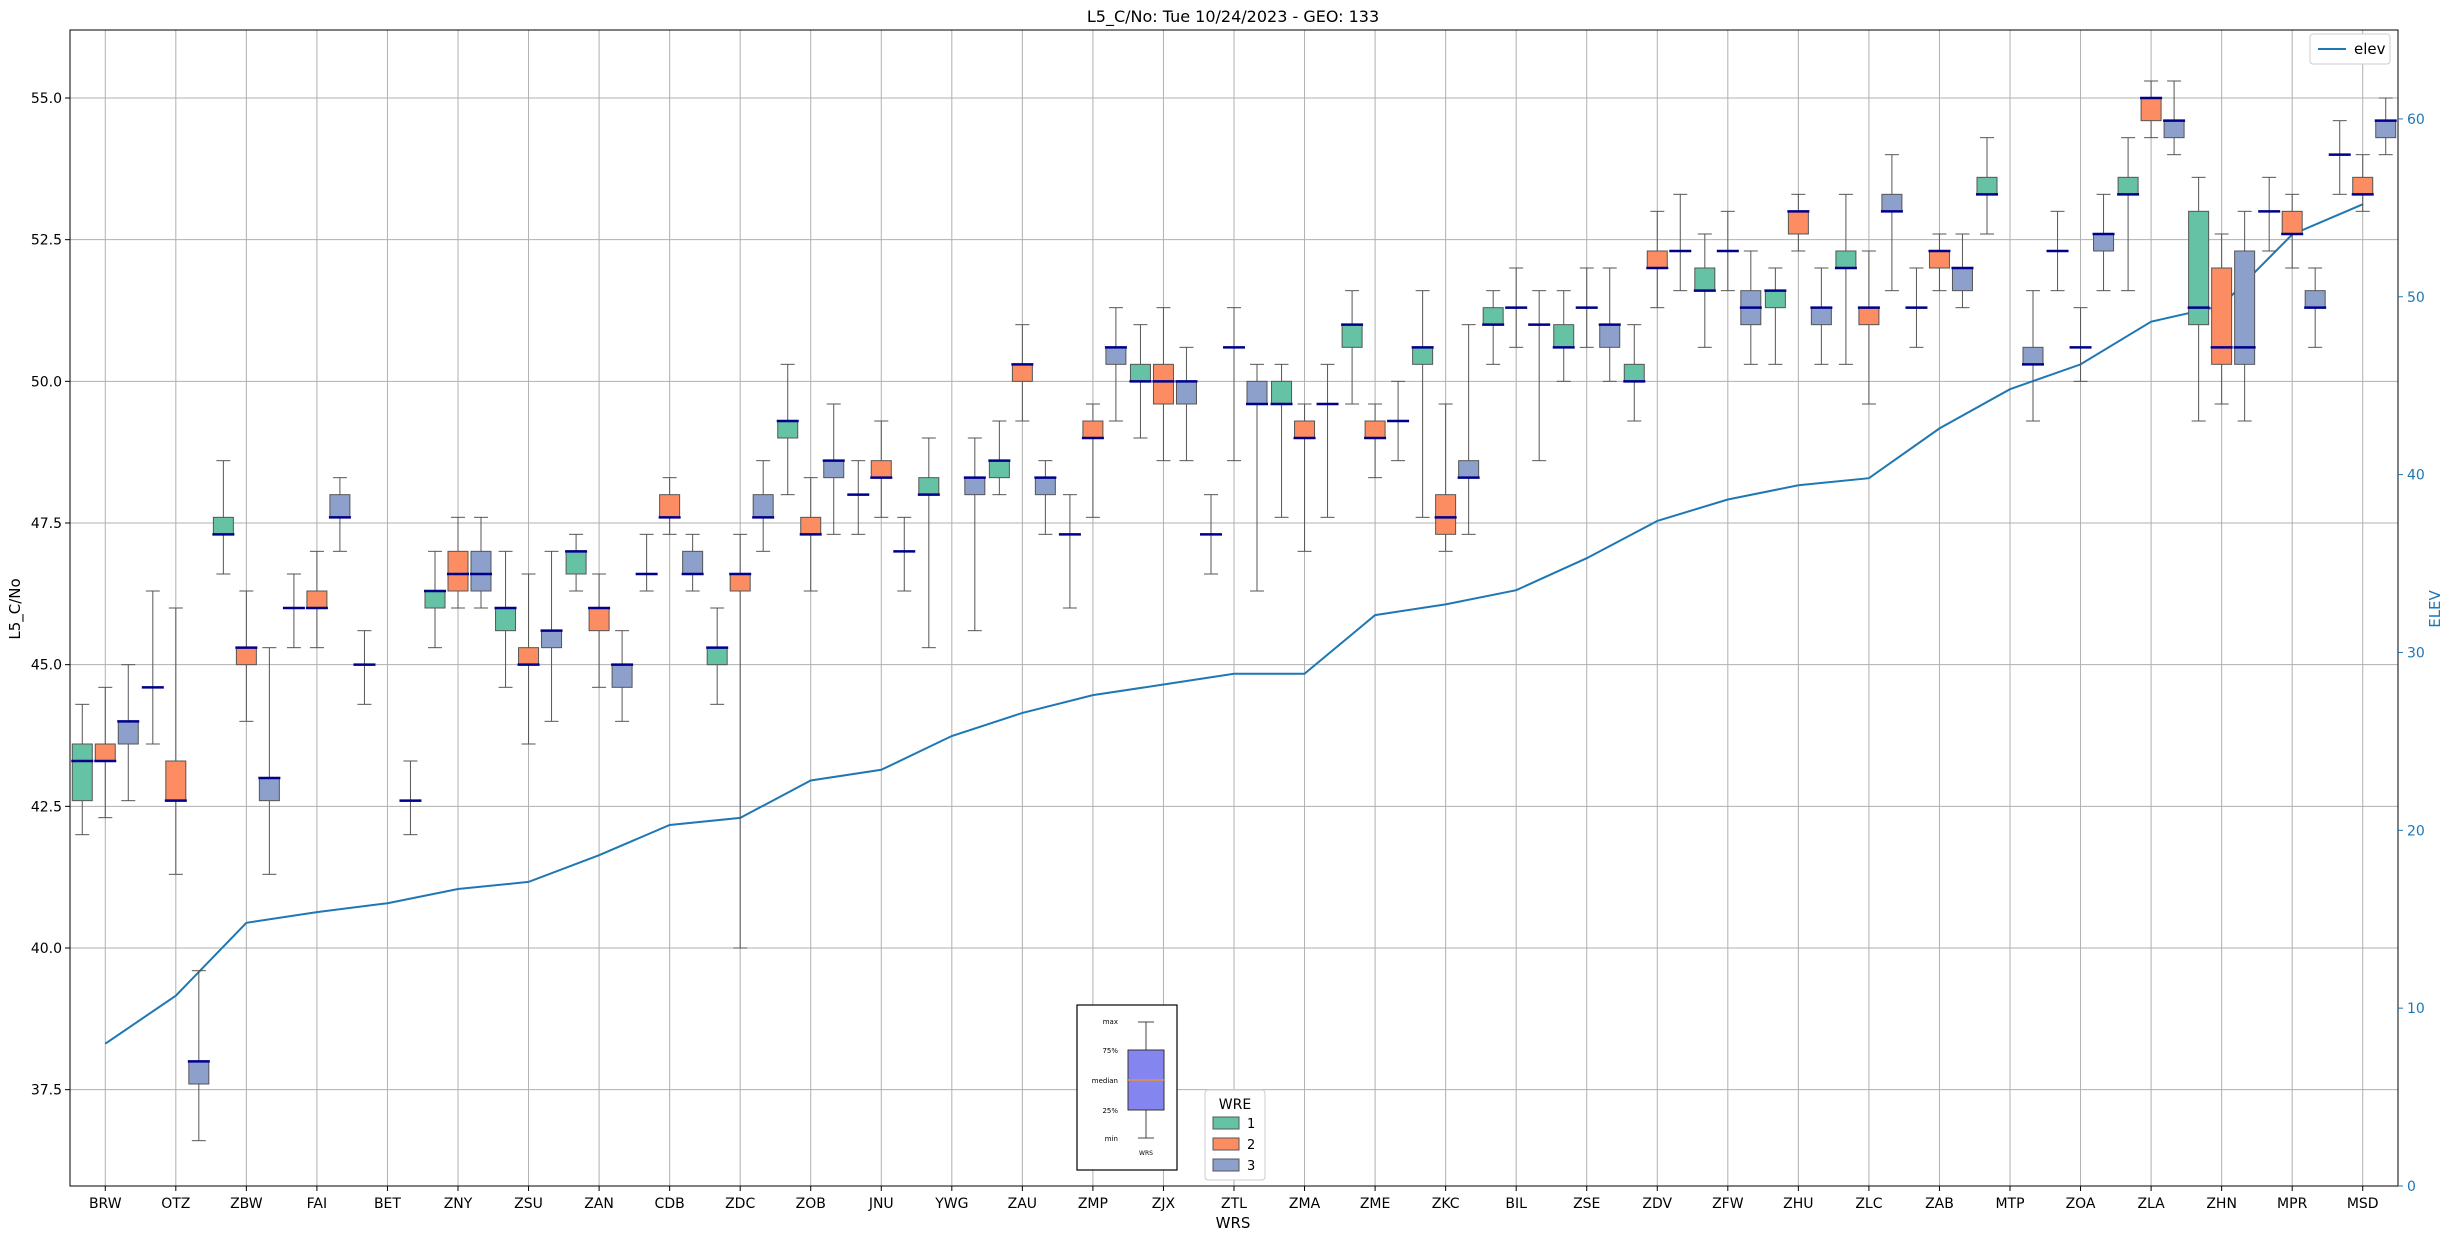 This screenshot has height=1238, width=2452. I want to click on y2-tick-label: 40, so click(2416, 476).